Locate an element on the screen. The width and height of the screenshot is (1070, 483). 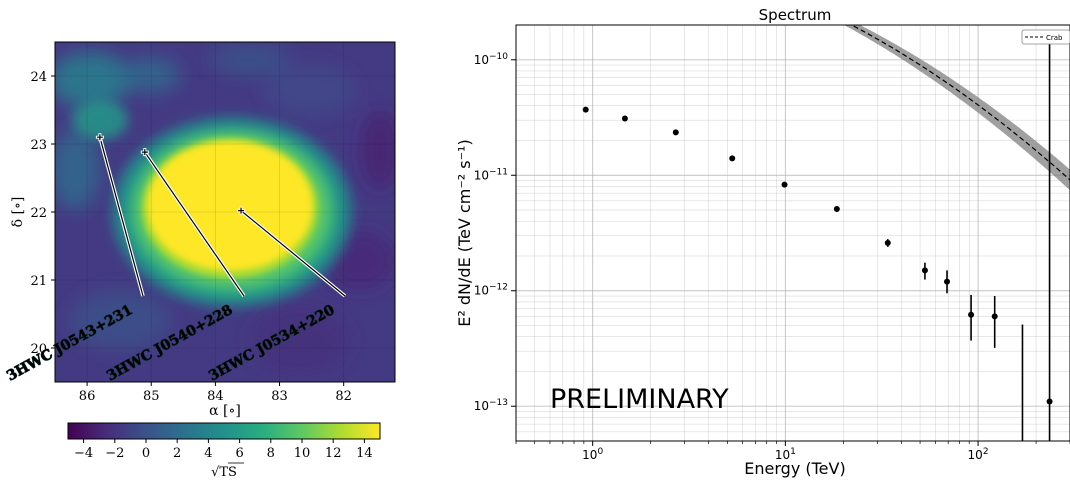
spectrum-title: Spectrum is located at coordinates (795, 15).